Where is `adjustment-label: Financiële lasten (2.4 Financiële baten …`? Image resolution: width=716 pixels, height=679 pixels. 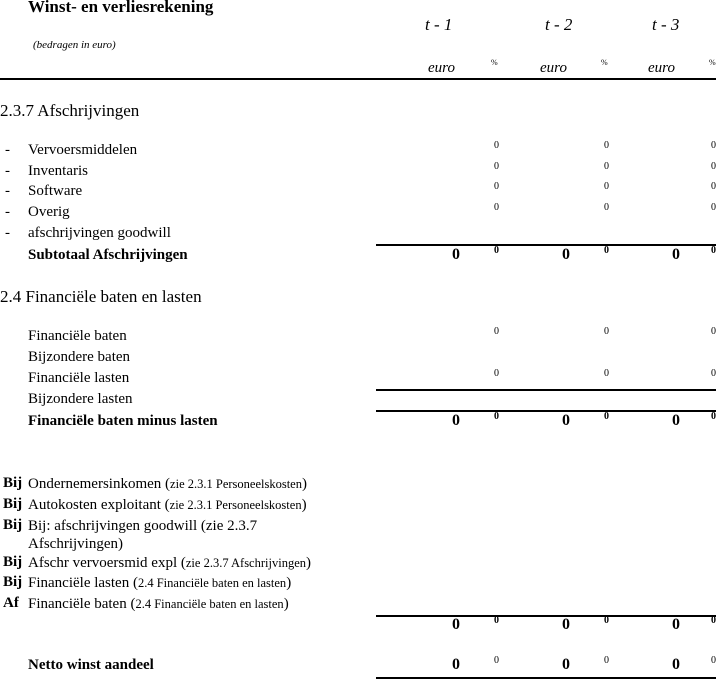
adjustment-label: Financiële lasten (2.4 Financiële baten … is located at coordinates (160, 583).